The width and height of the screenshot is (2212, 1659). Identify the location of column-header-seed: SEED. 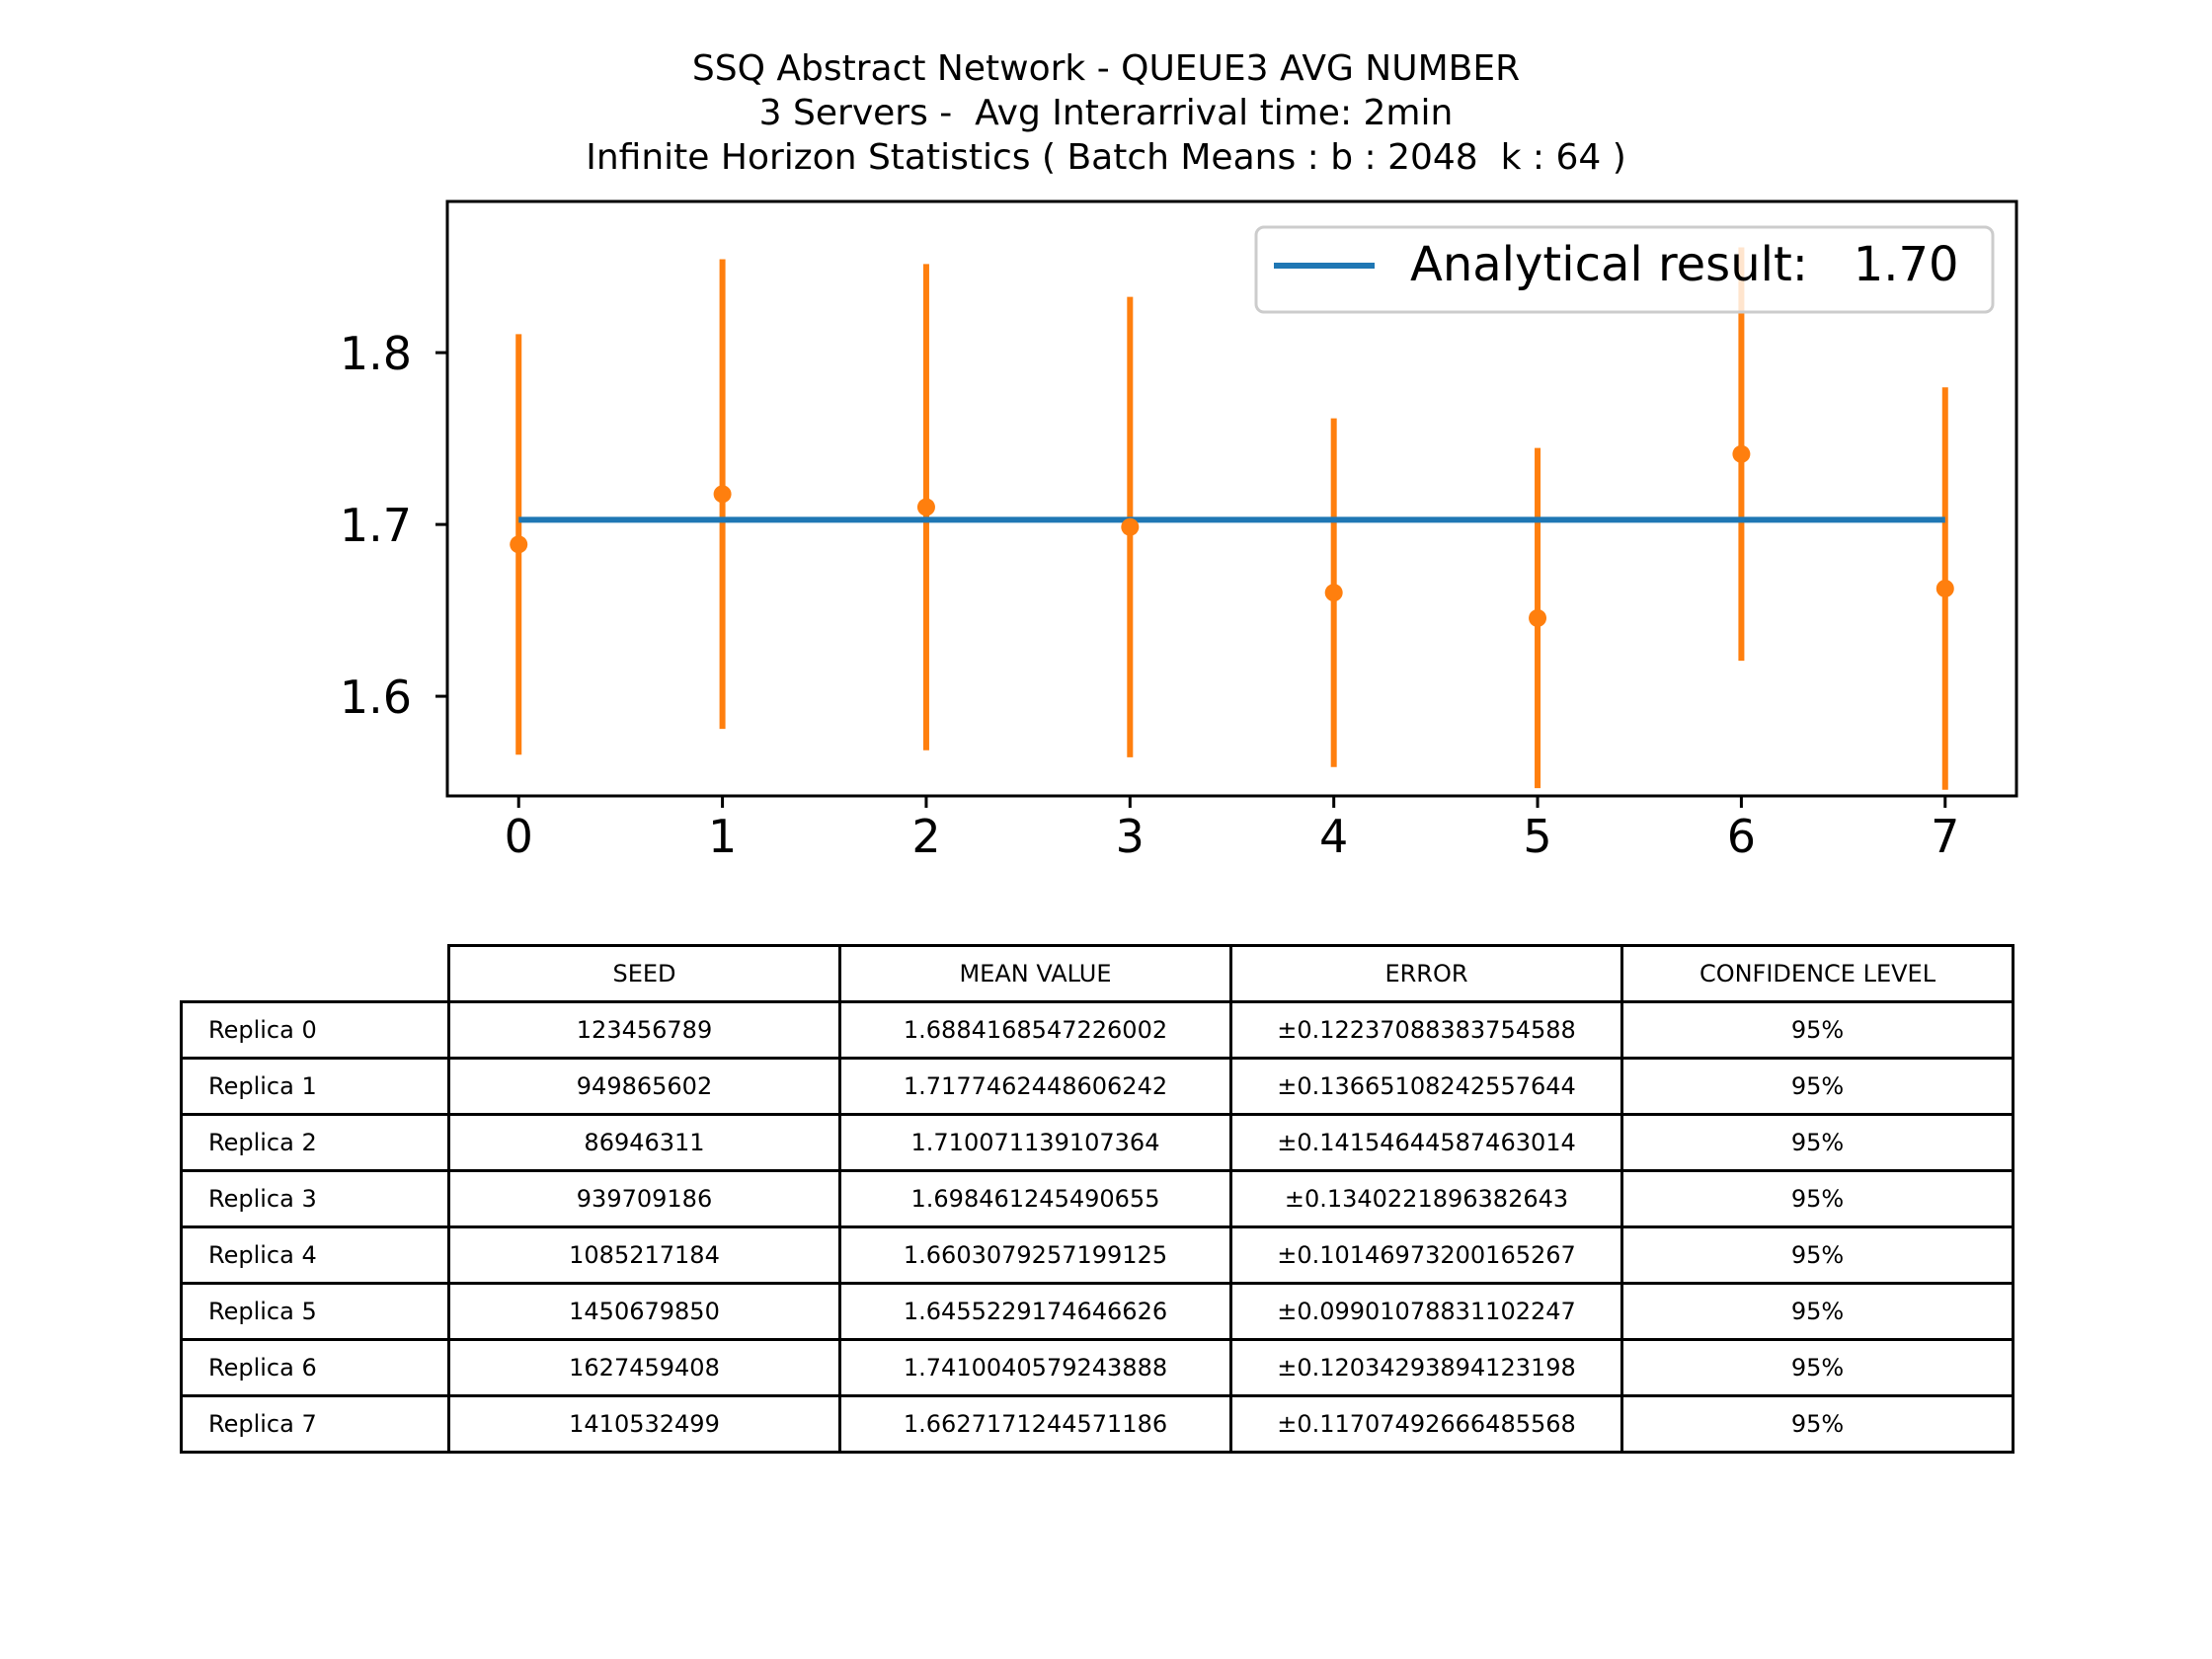
(644, 974).